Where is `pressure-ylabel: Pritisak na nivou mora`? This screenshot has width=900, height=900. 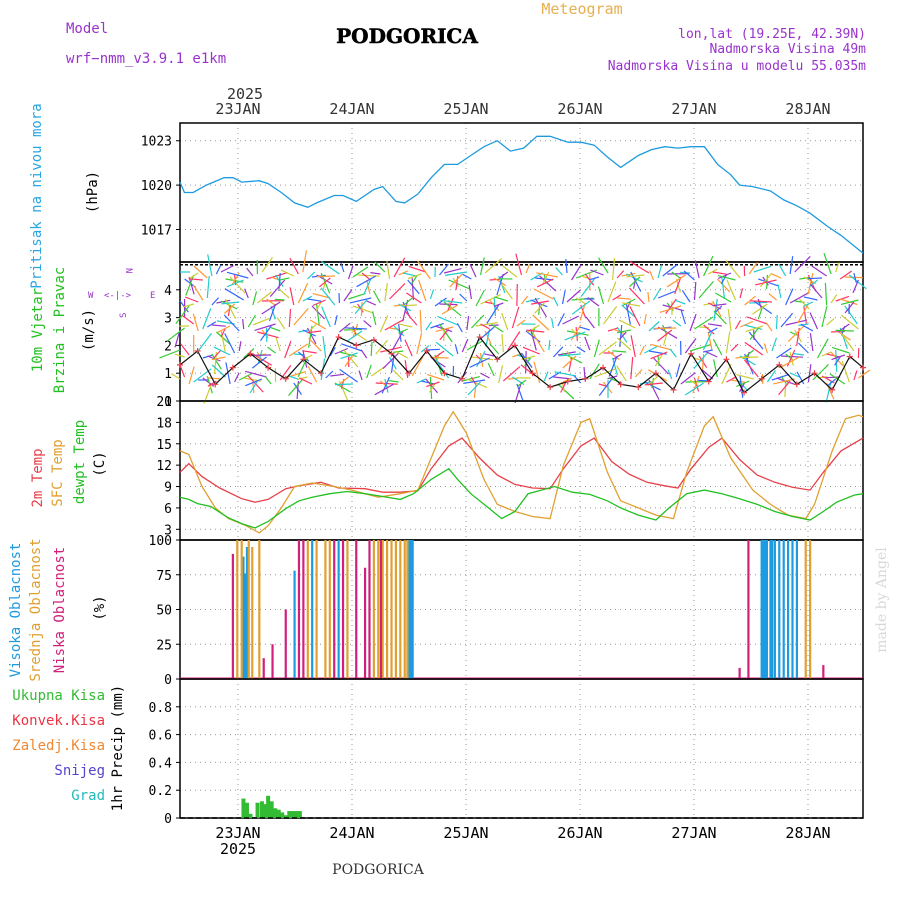 pressure-ylabel: Pritisak na nivou mora is located at coordinates (37, 195).